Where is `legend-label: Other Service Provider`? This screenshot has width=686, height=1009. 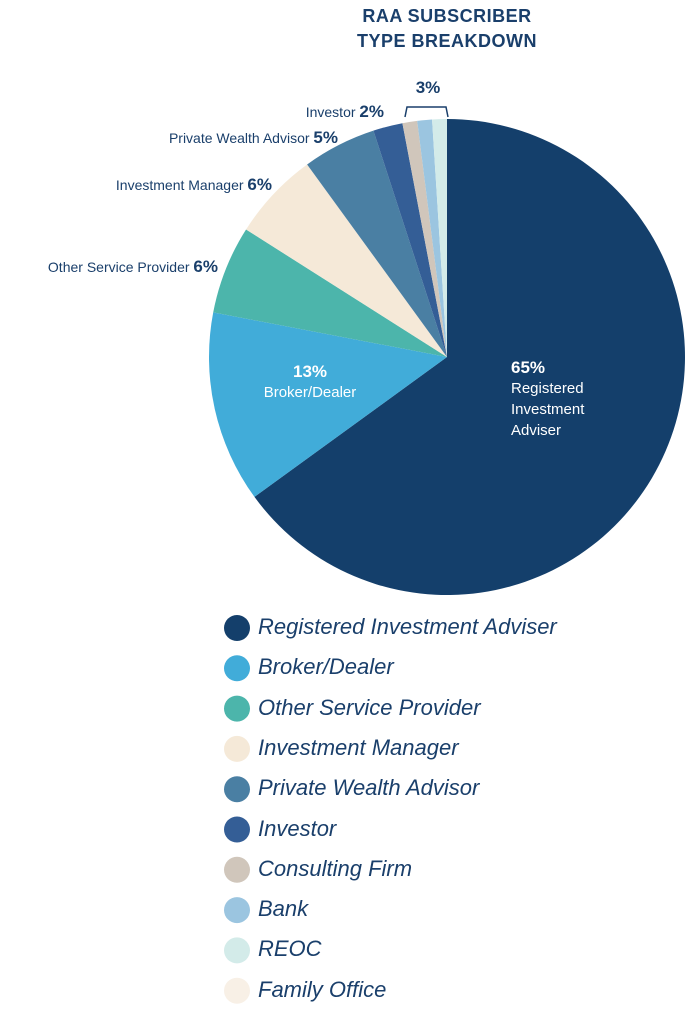 legend-label: Other Service Provider is located at coordinates (369, 707).